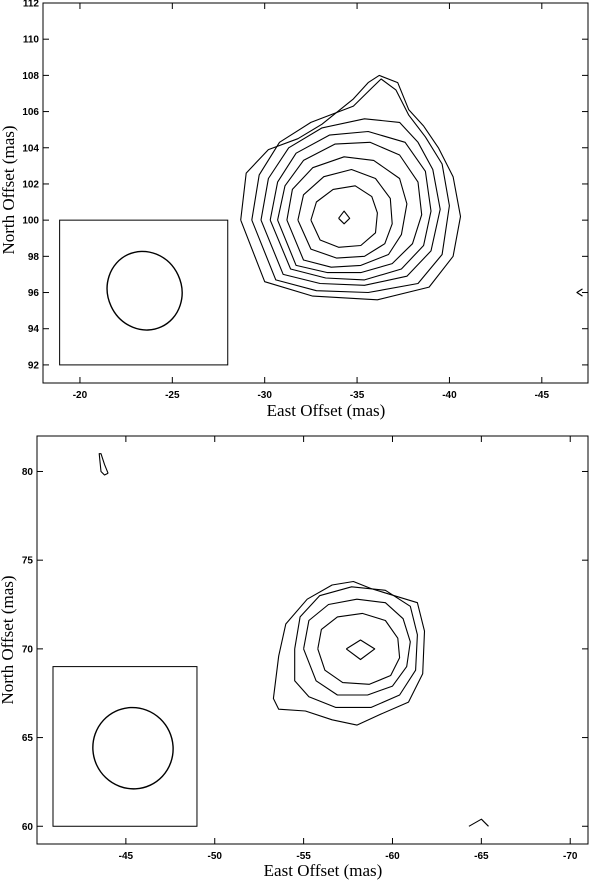 This screenshot has height=880, width=589. I want to click on x-tick-label: -70, so click(570, 856).